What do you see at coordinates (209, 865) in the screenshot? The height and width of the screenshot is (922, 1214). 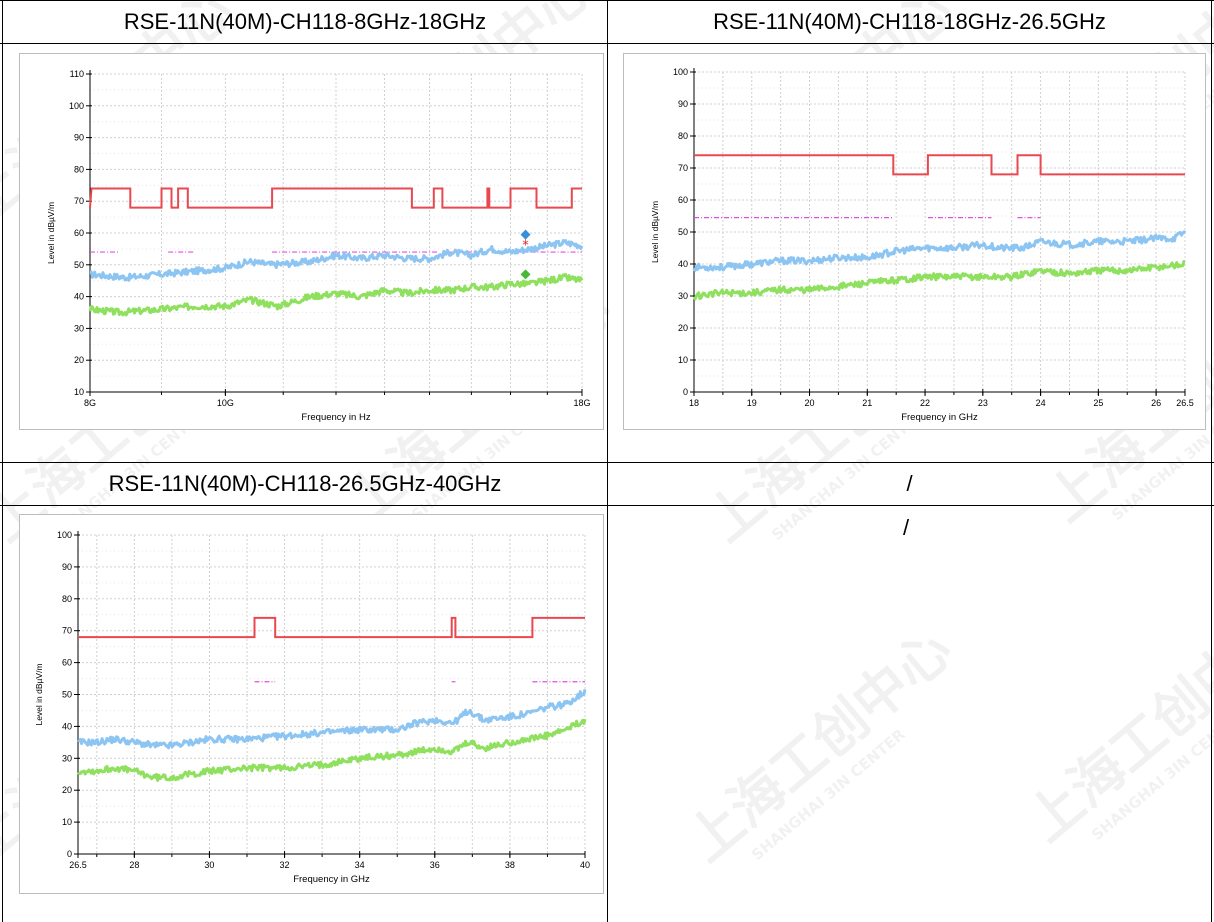 I see `x-tick-label: 30` at bounding box center [209, 865].